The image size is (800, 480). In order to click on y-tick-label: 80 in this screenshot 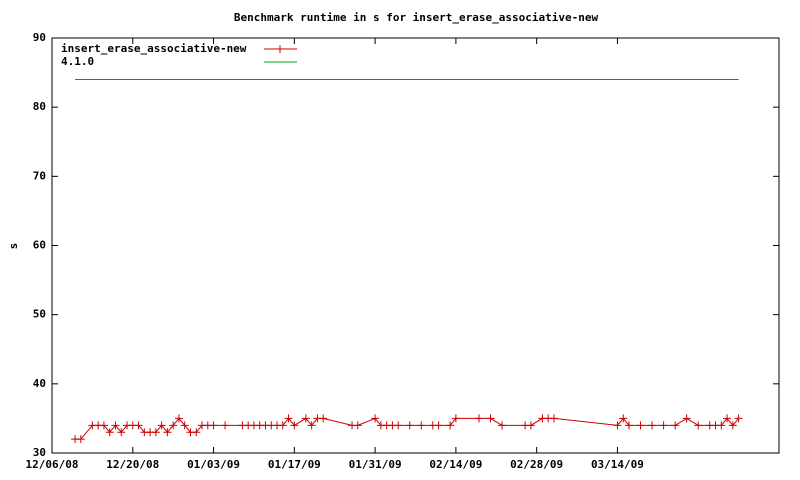, I will do `click(39, 106)`.